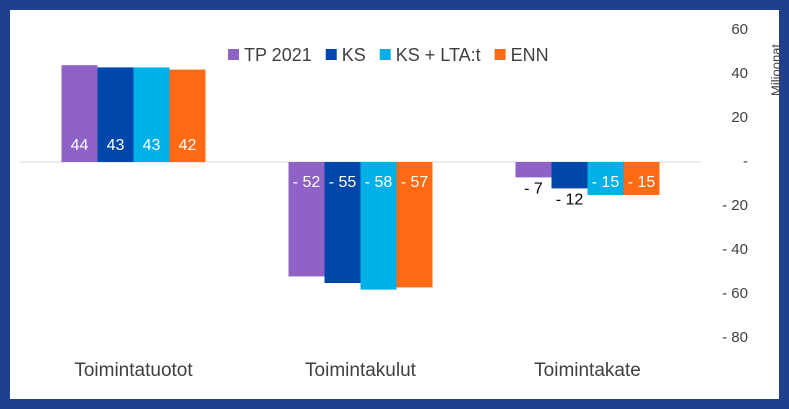 The width and height of the screenshot is (789, 409). I want to click on y-tick-label: -, so click(745, 161).